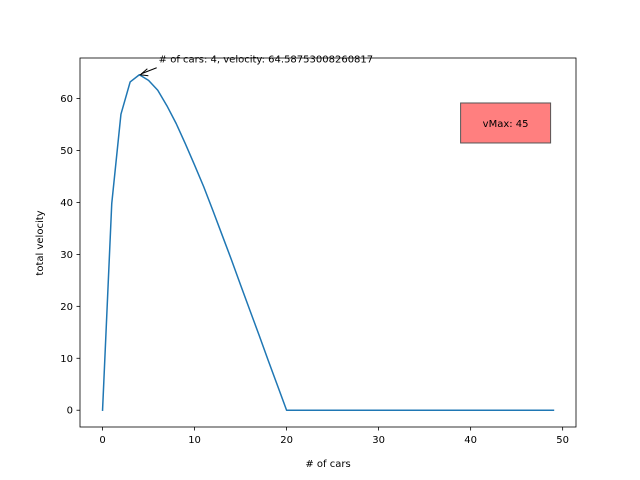 This screenshot has width=640, height=480. Describe the element at coordinates (378, 440) in the screenshot. I see `x-tick-label: 30` at that location.